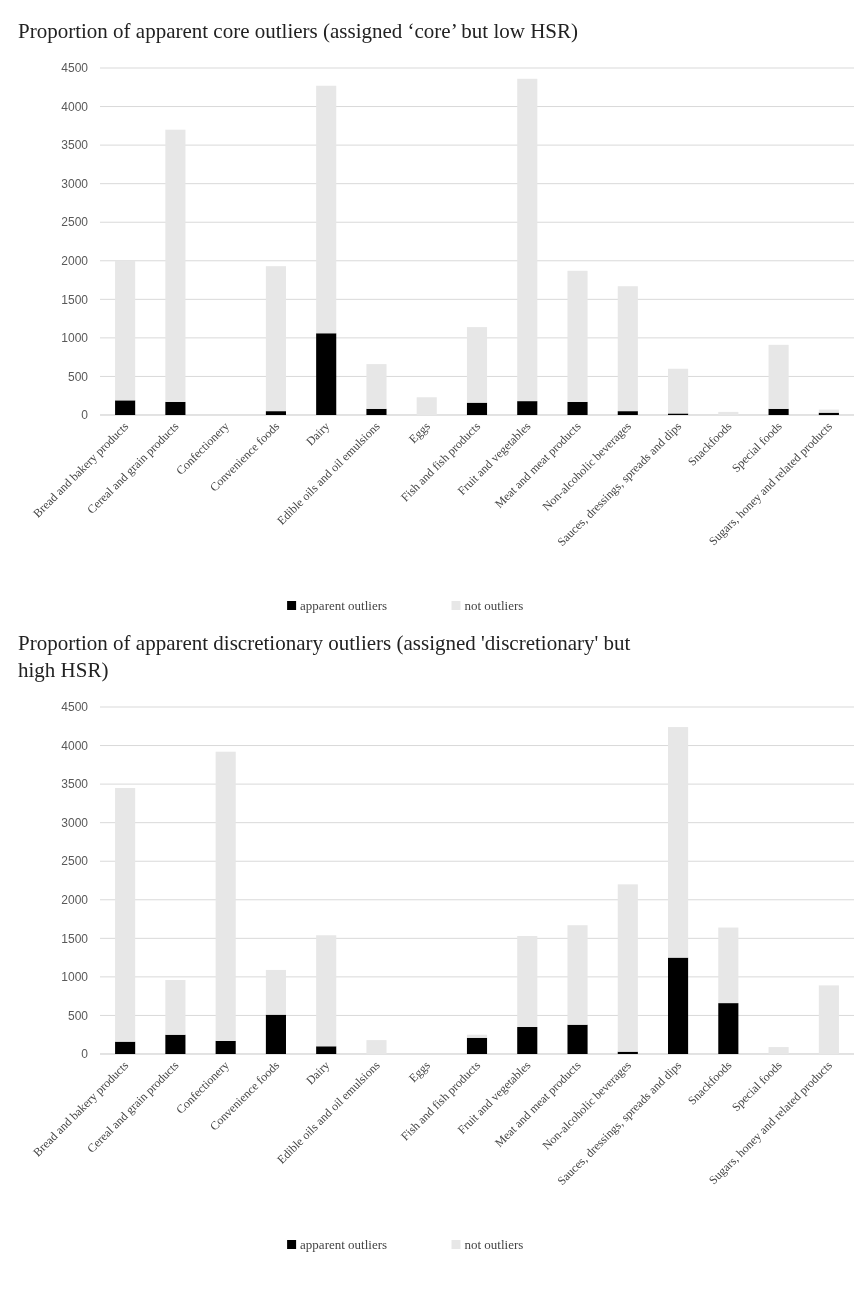 Image resolution: width=867 pixels, height=1302 pixels. I want to click on chart-title: Proportion of apparent discretionary outliers (assigned 'discretionary' but high HSR), so click(324, 656).